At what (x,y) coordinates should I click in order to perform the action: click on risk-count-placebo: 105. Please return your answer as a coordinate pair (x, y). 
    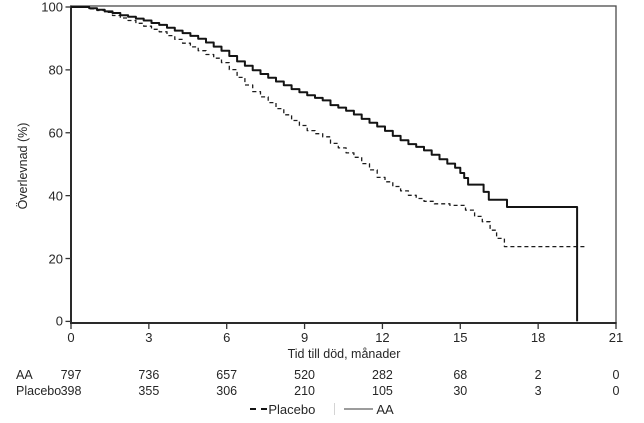
    Looking at the image, I should click on (382, 391).